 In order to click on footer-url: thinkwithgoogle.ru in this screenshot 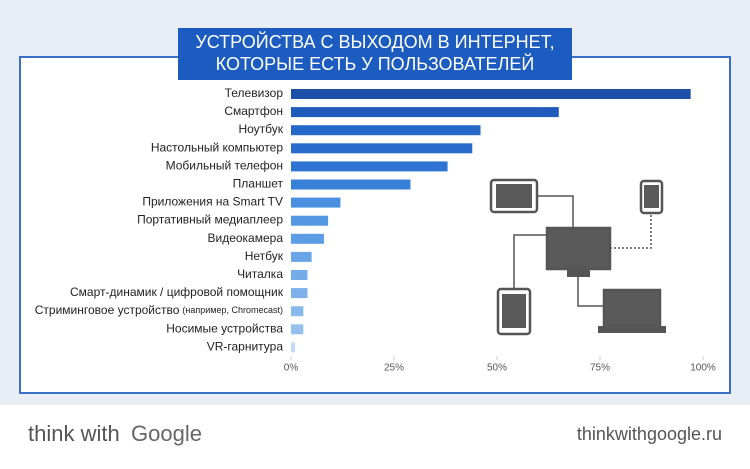, I will do `click(649, 434)`.